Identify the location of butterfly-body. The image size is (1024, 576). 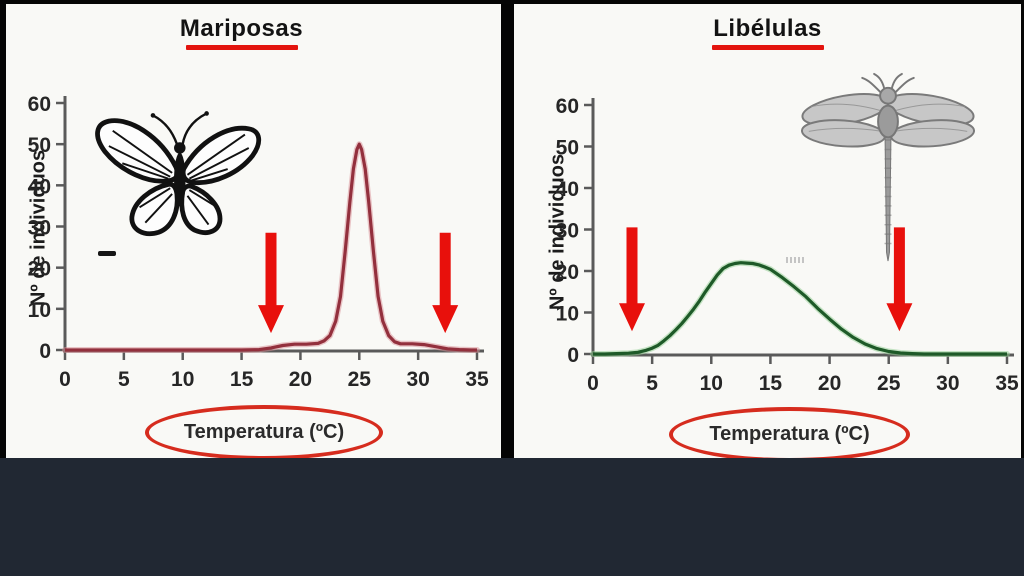
(180, 179).